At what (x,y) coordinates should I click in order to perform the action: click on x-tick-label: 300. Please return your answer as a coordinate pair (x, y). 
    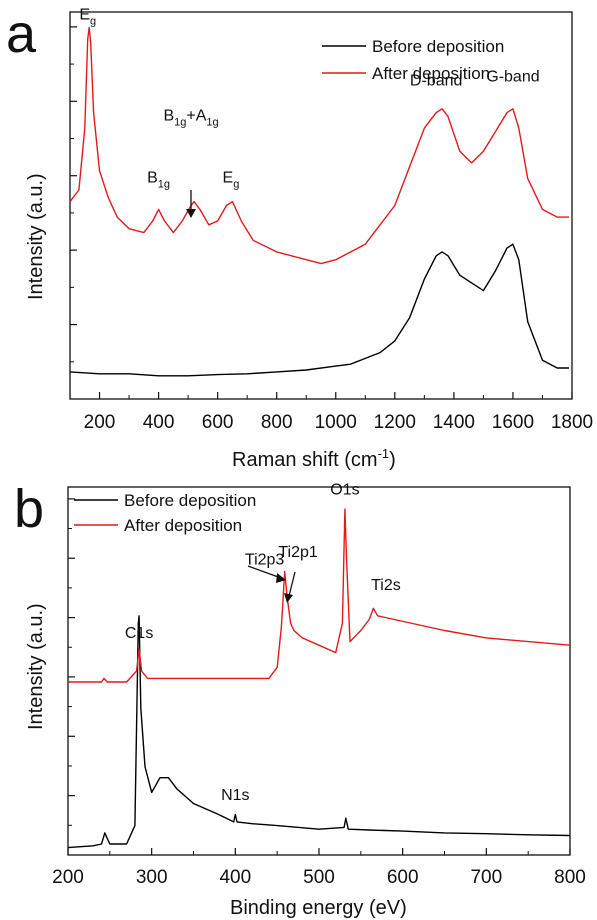
    Looking at the image, I should click on (152, 877).